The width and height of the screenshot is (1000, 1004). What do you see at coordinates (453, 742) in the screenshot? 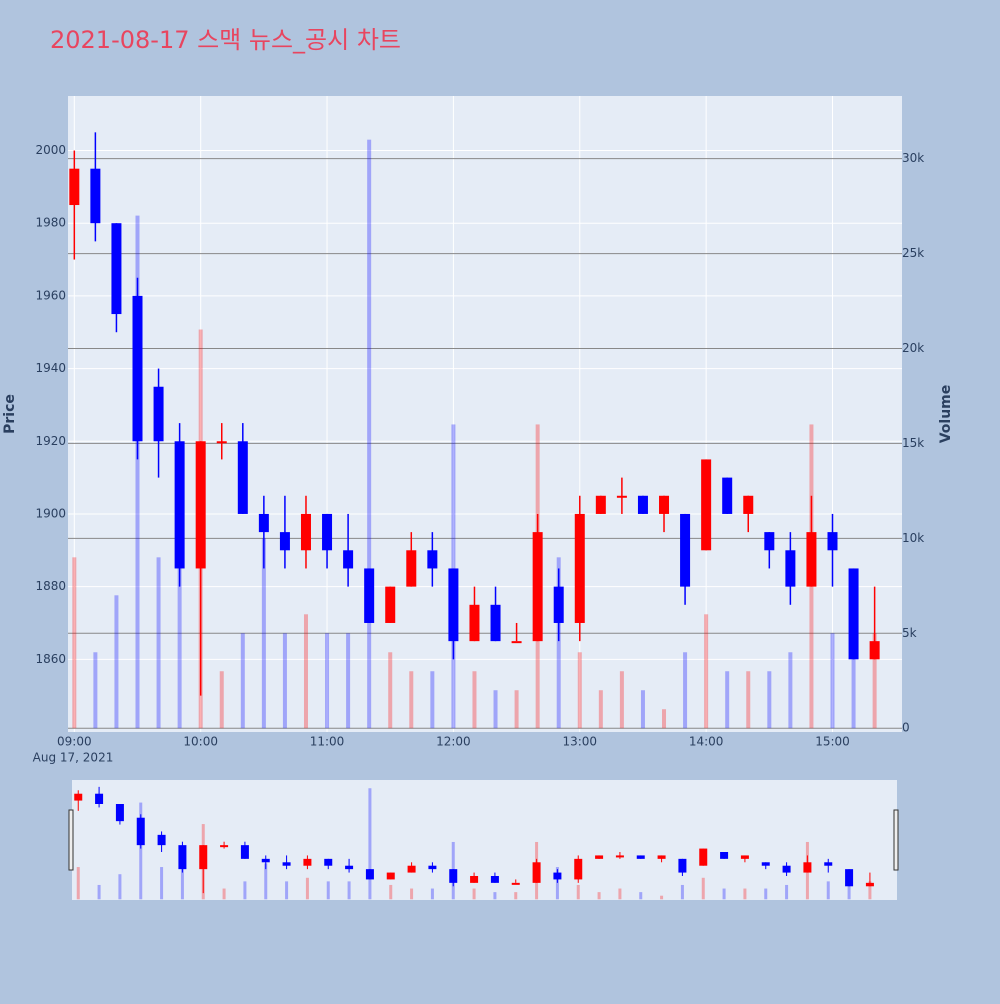
I see `x-tick-label: 12:00` at bounding box center [453, 742].